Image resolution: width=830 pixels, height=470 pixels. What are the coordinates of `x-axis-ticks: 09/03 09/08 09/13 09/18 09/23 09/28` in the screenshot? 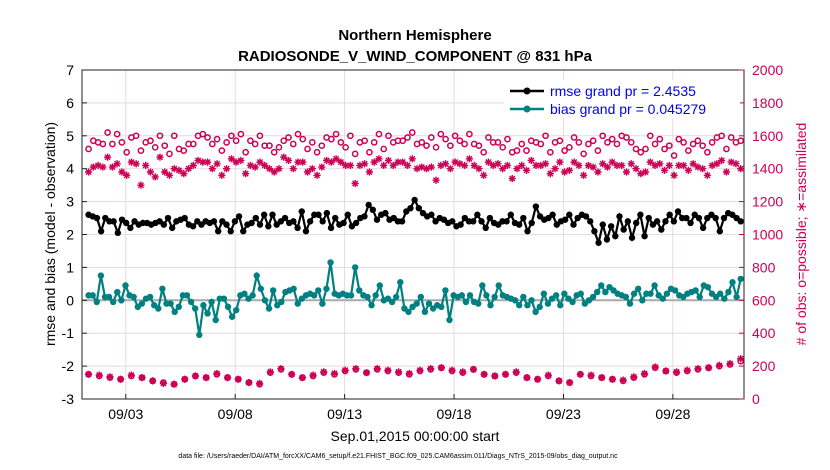 It's located at (399, 408).